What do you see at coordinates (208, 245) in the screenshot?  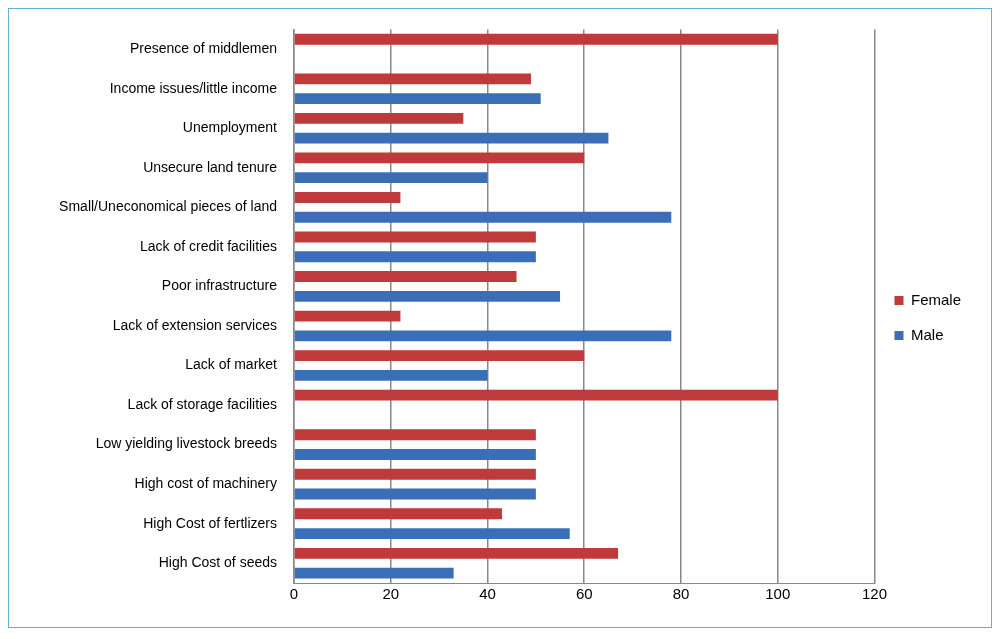 I see `y-tick-label: Lack of credit facilities` at bounding box center [208, 245].